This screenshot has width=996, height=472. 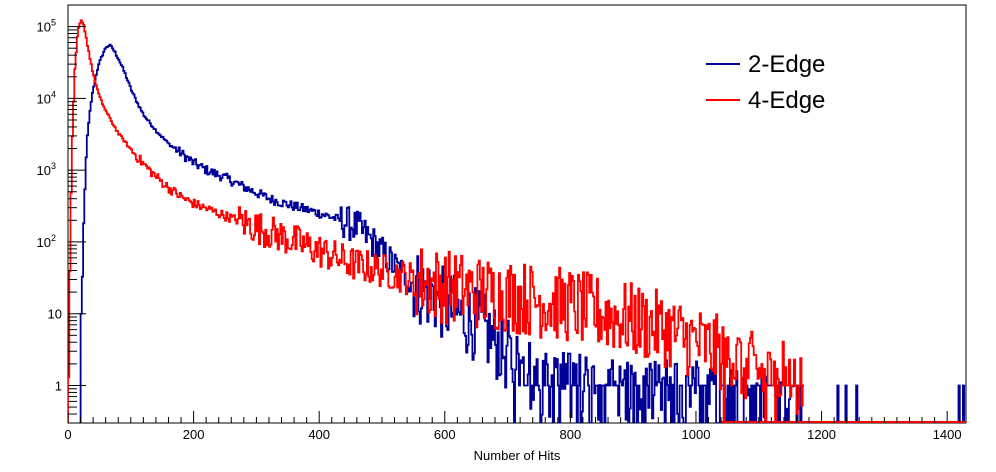 What do you see at coordinates (517, 455) in the screenshot?
I see `x-axis-title: Number of Hits` at bounding box center [517, 455].